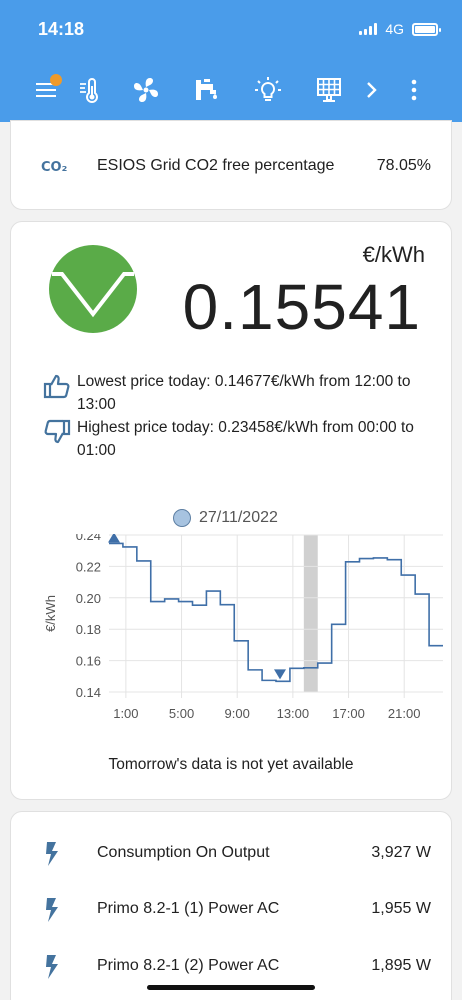  I want to click on y-tick-label: 0.22, so click(88, 566).